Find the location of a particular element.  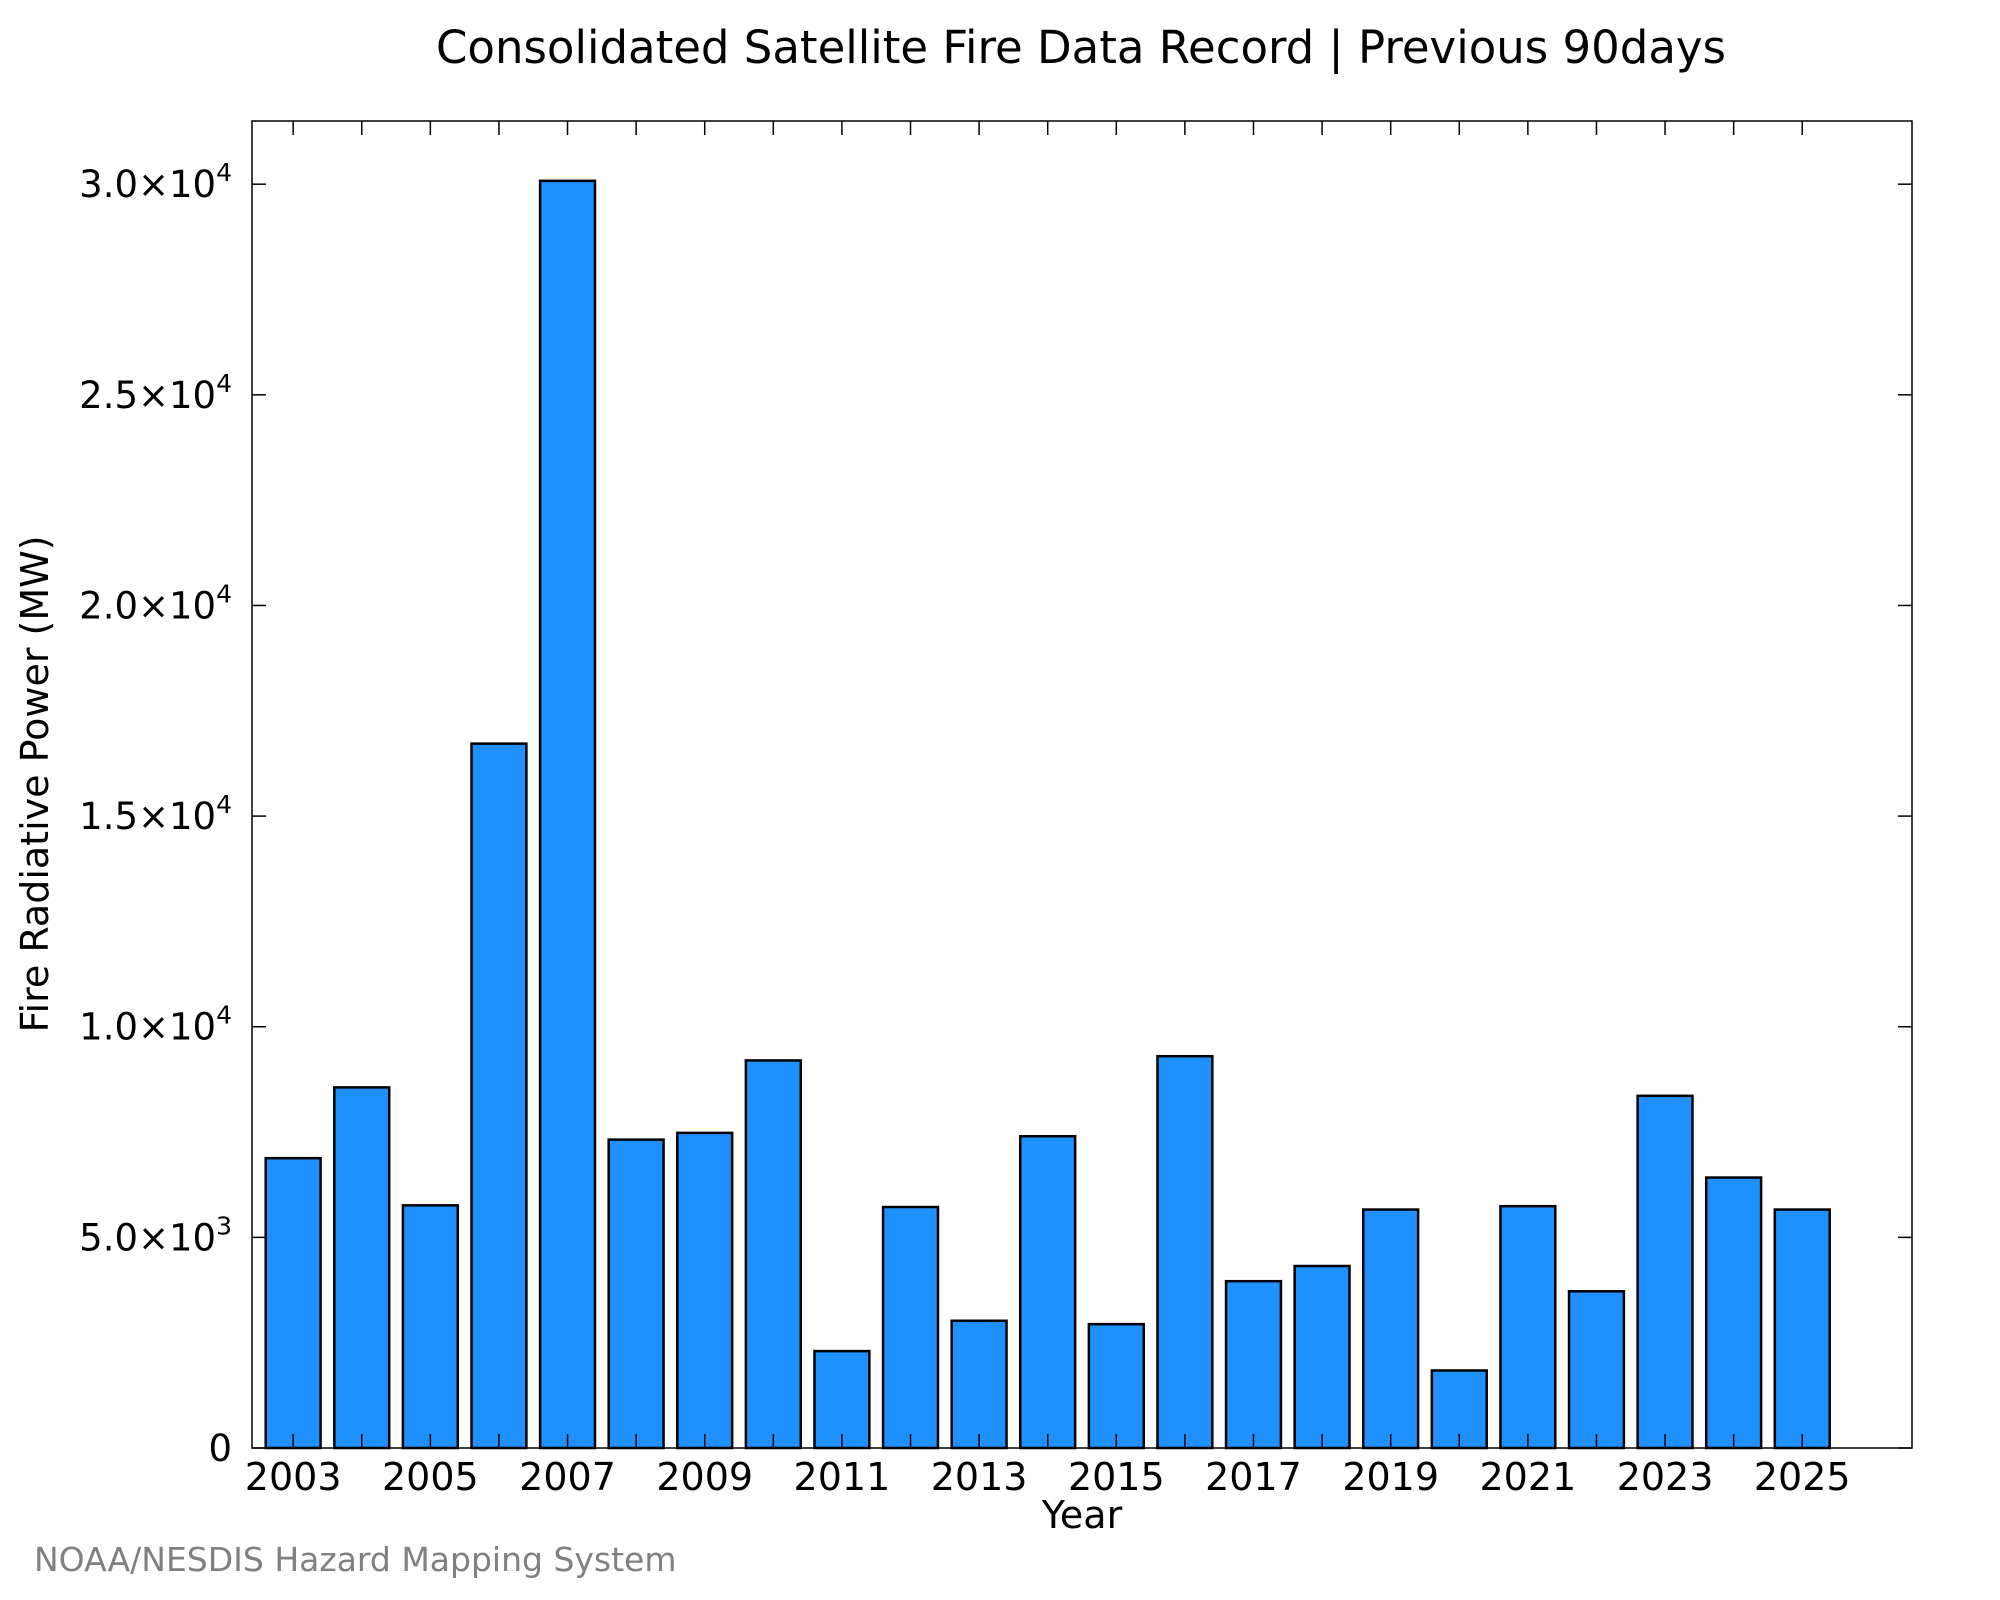

y-tick-label-10000: 1.0×10⁴ is located at coordinates (155, 1025).